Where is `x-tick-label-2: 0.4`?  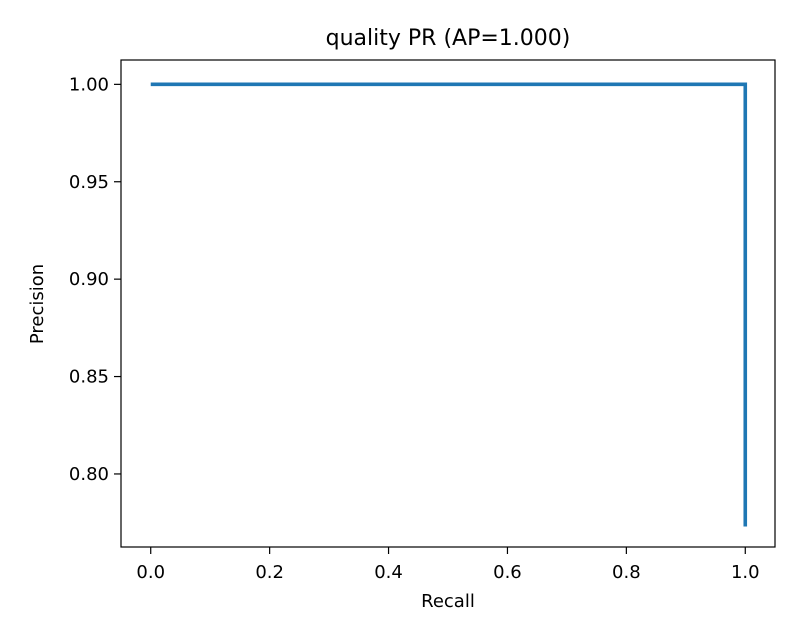
x-tick-label-2: 0.4 is located at coordinates (388, 572).